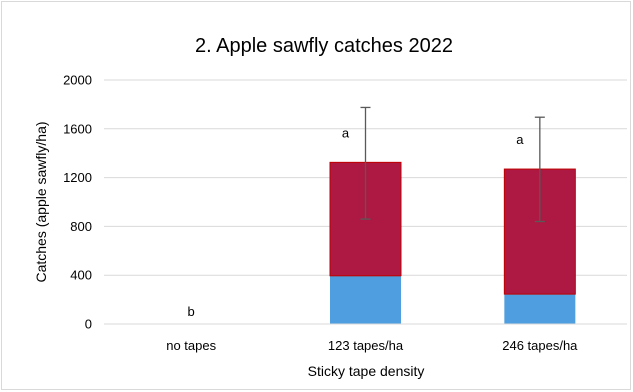 The height and width of the screenshot is (392, 633). What do you see at coordinates (366, 345) in the screenshot?
I see `x-tick-label: 123 tapes/ha` at bounding box center [366, 345].